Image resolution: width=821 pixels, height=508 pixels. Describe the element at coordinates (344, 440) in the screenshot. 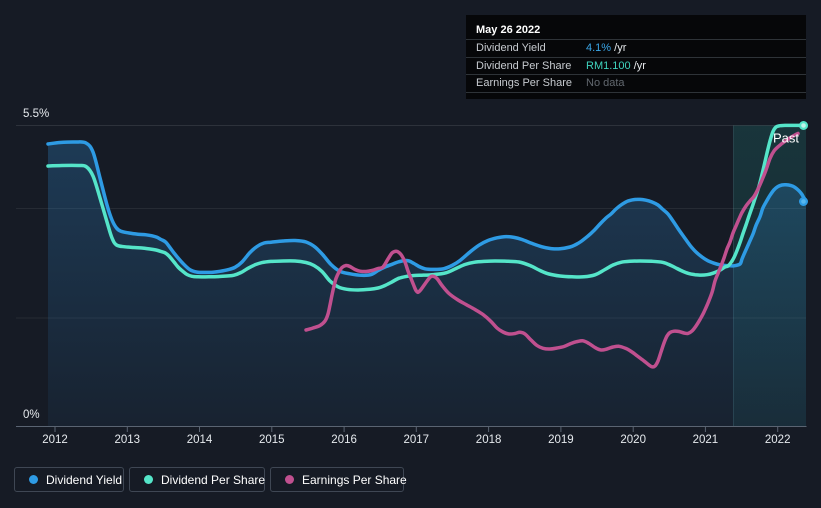

I see `svg-text: 2016` at that location.